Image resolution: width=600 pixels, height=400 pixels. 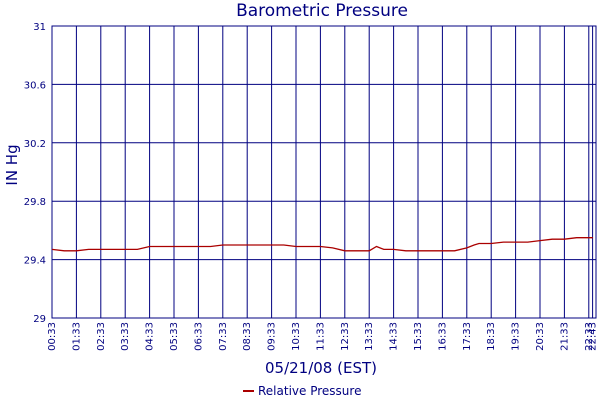 What do you see at coordinates (12, 164) in the screenshot?
I see `y-axis-label: IN Hg` at bounding box center [12, 164].